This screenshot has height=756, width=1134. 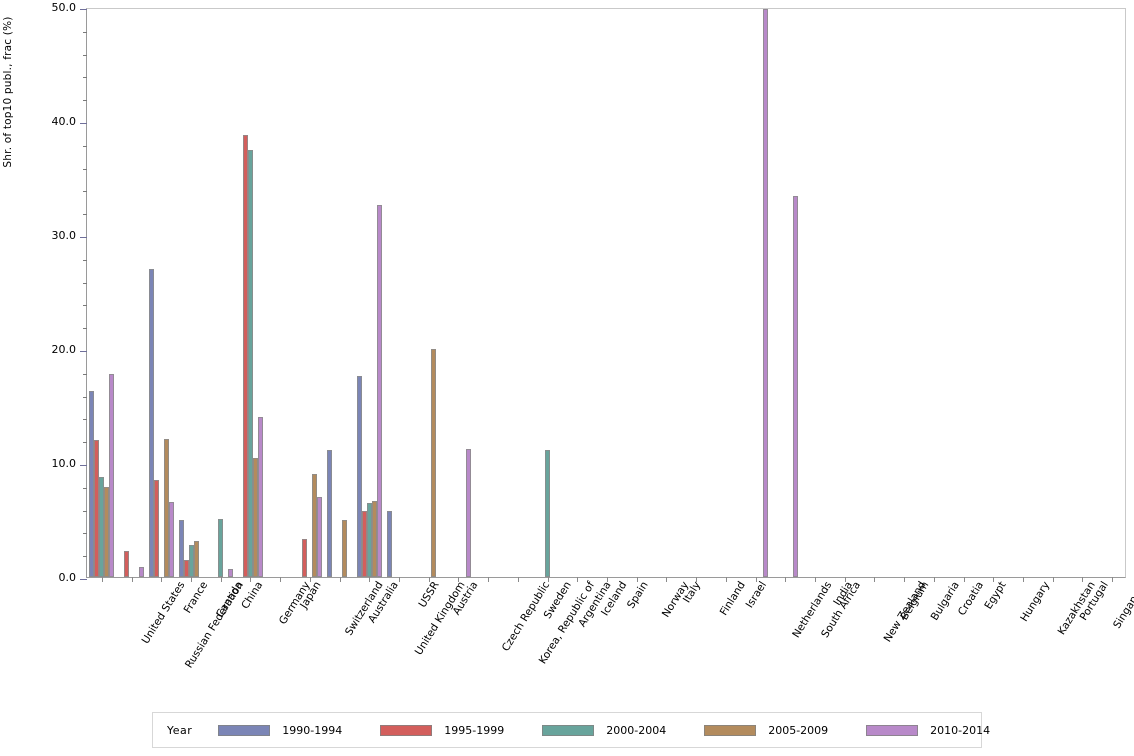 I want to click on legend-entry: 2005-2009, so click(x=766, y=730).